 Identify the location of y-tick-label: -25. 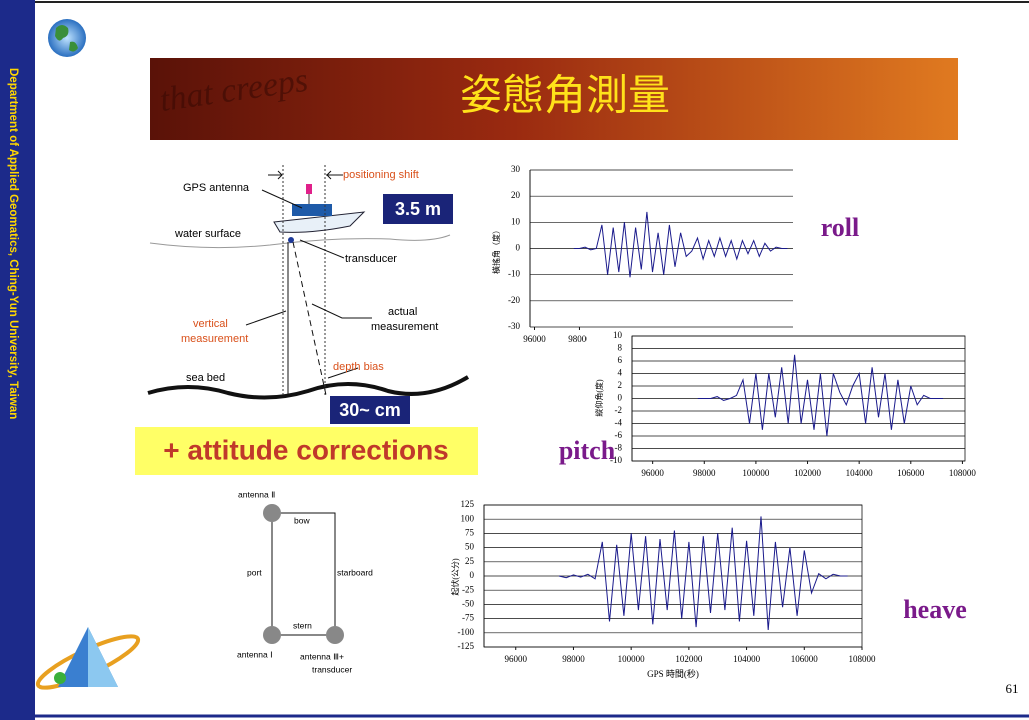
(468, 589).